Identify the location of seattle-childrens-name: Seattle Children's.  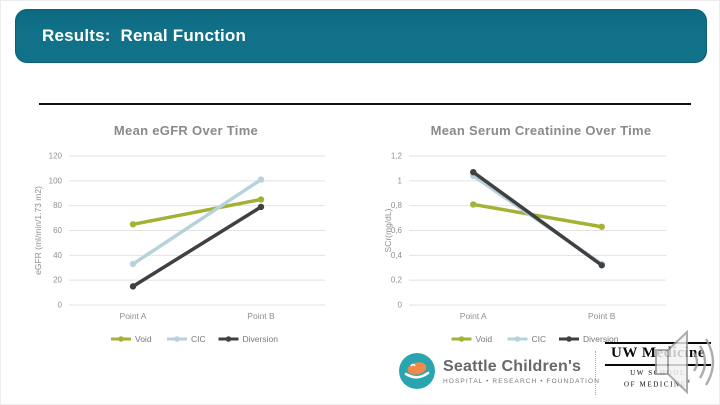
(512, 366).